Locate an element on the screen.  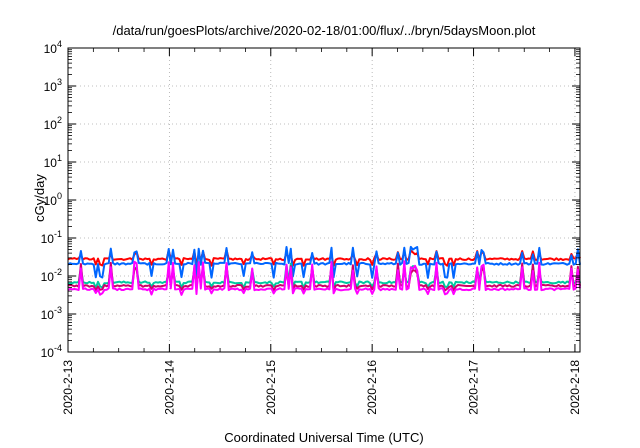
y-tick-label: 10³ is located at coordinates (53, 85).